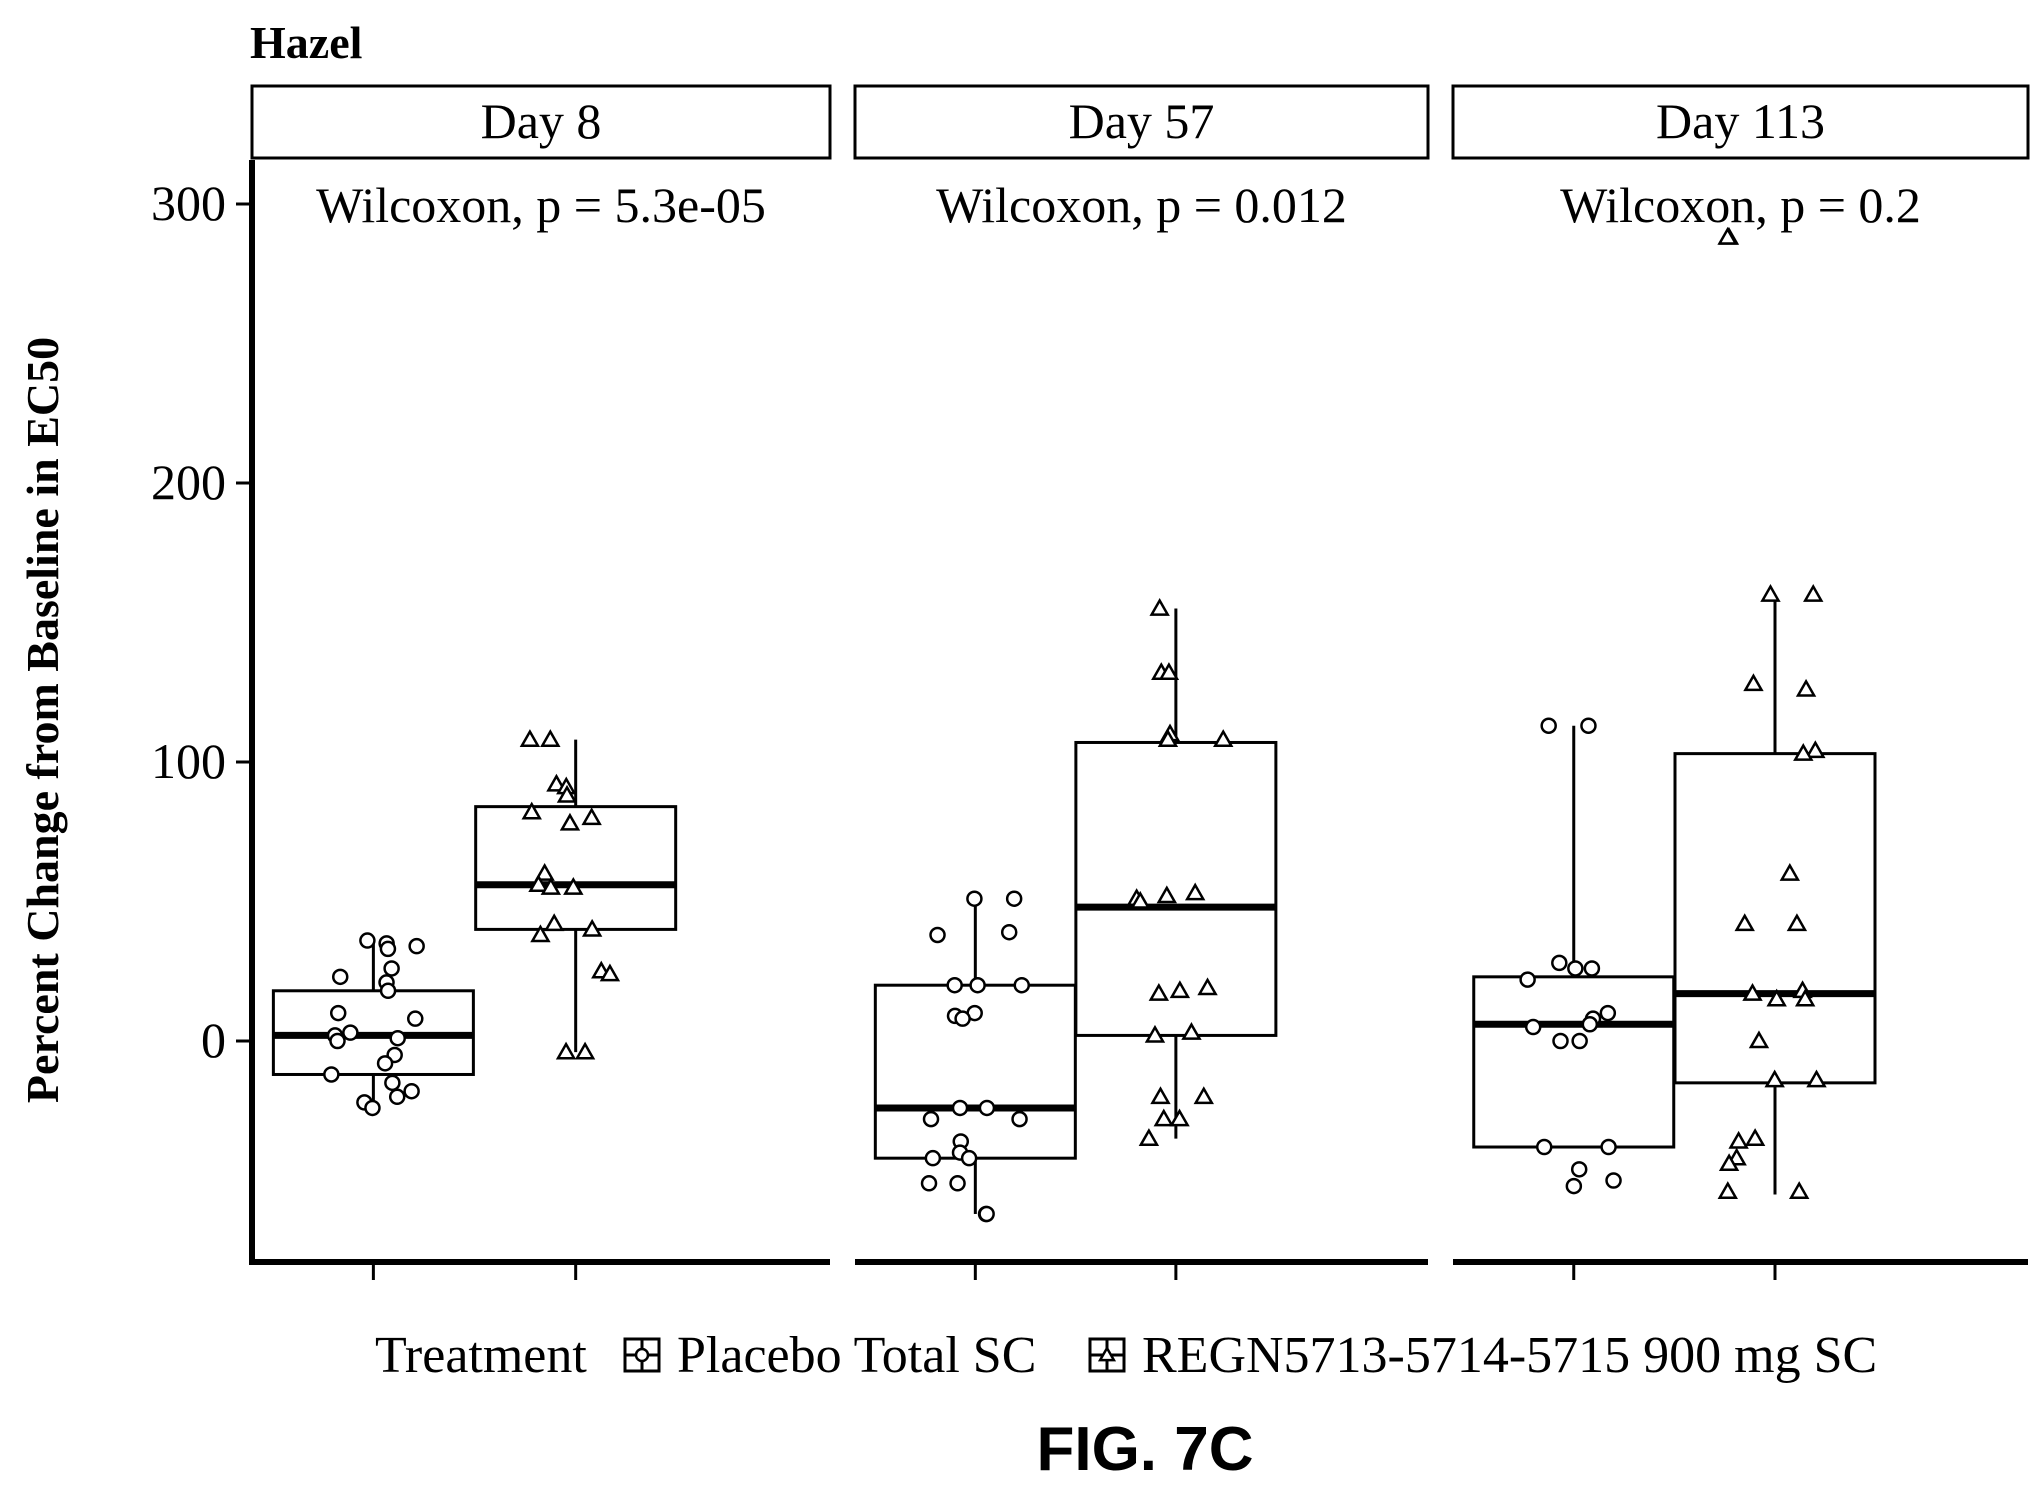 The image size is (2043, 1495). I want to click on strip-box, so click(1740, 122).